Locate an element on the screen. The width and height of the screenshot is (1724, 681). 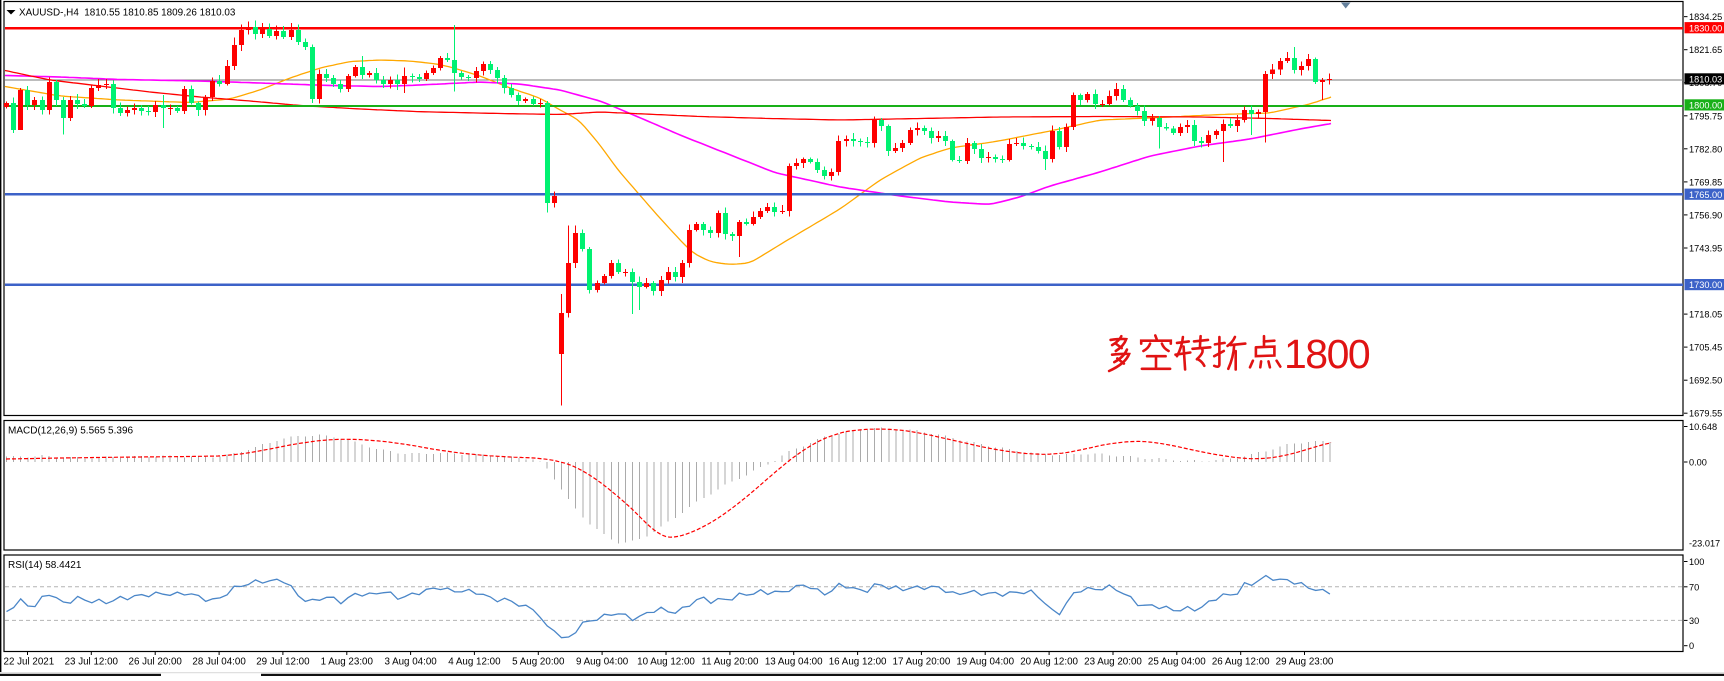
svg-text: 23 Jul 12:00 is located at coordinates (92, 662).